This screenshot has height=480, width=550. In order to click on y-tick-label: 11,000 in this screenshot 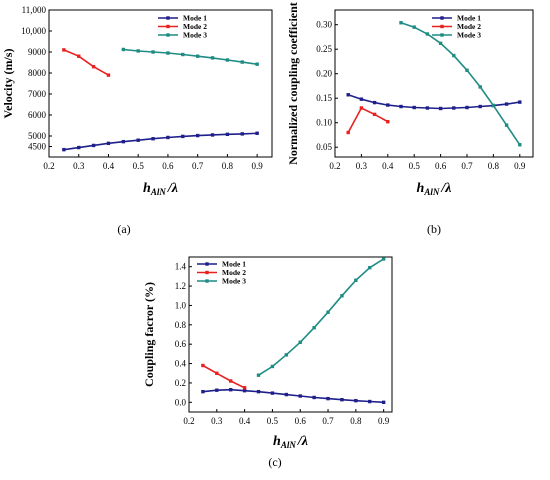, I will do `click(34, 10)`.